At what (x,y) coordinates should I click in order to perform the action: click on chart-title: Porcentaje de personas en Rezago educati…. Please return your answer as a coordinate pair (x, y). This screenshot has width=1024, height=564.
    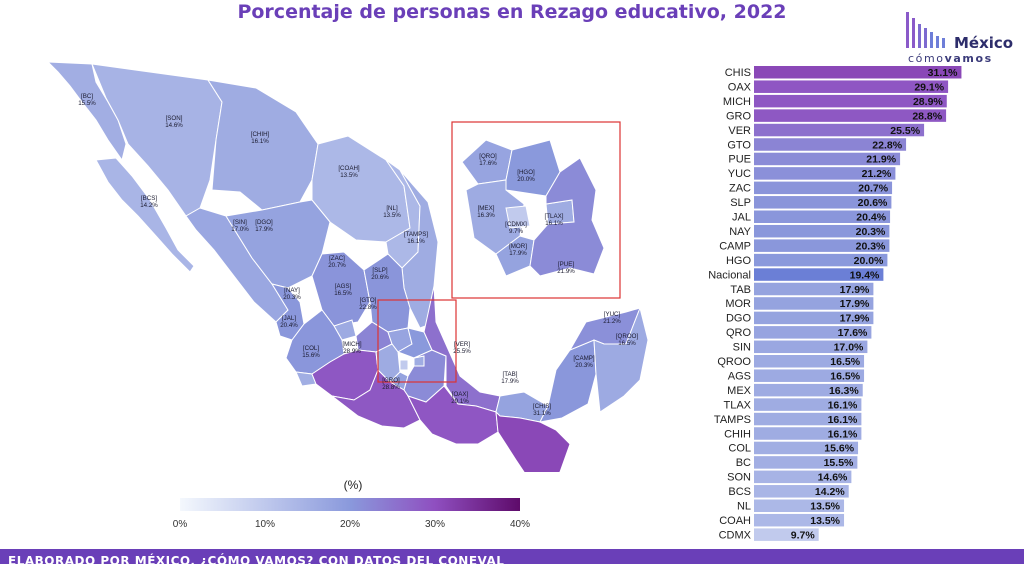
    Looking at the image, I should click on (512, 12).